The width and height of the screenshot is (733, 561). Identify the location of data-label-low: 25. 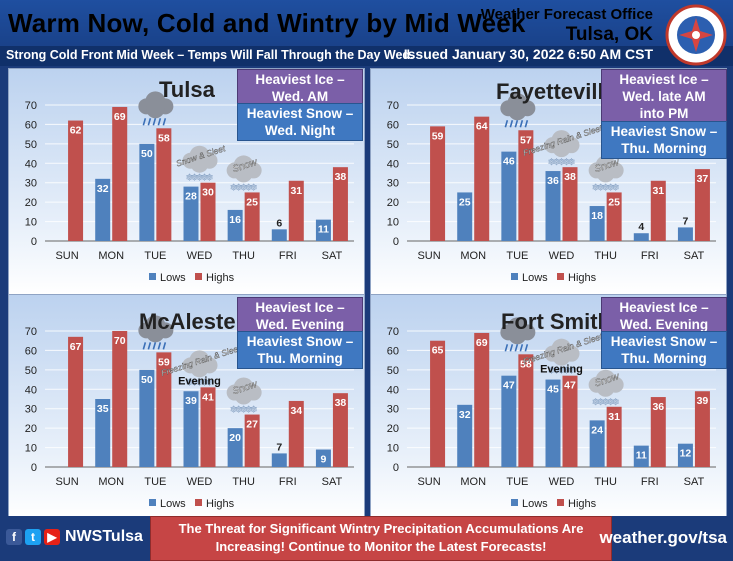
(465, 202).